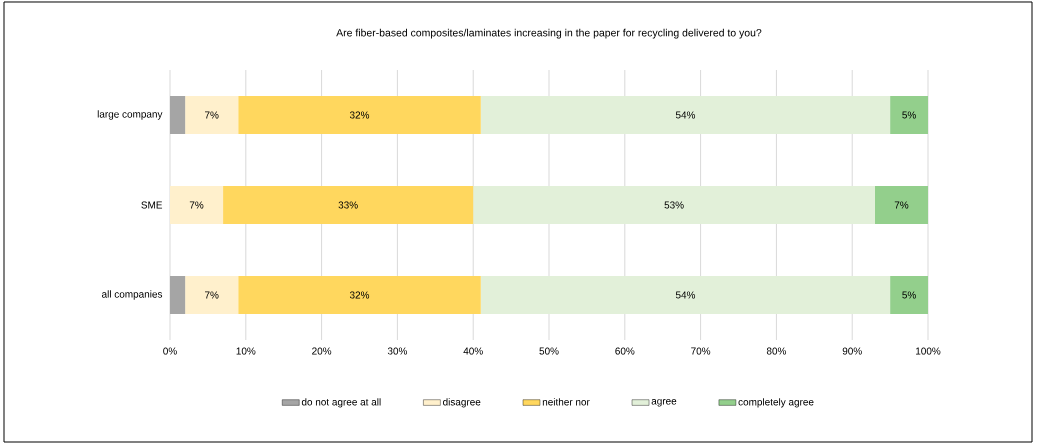 This screenshot has height=444, width=1039. Describe the element at coordinates (776, 403) in the screenshot. I see `legend-label: completely agree` at that location.